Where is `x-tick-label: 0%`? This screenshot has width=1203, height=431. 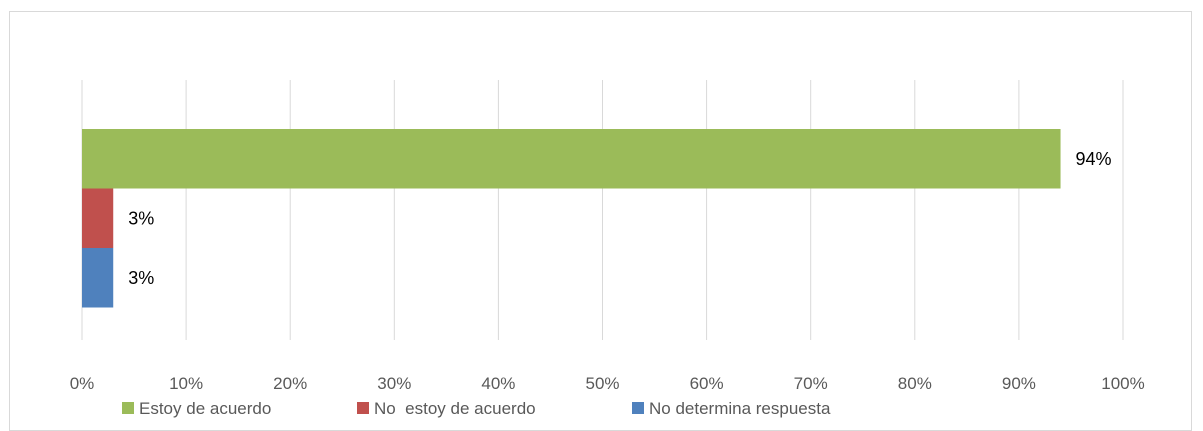
x-tick-label: 0% is located at coordinates (82, 383).